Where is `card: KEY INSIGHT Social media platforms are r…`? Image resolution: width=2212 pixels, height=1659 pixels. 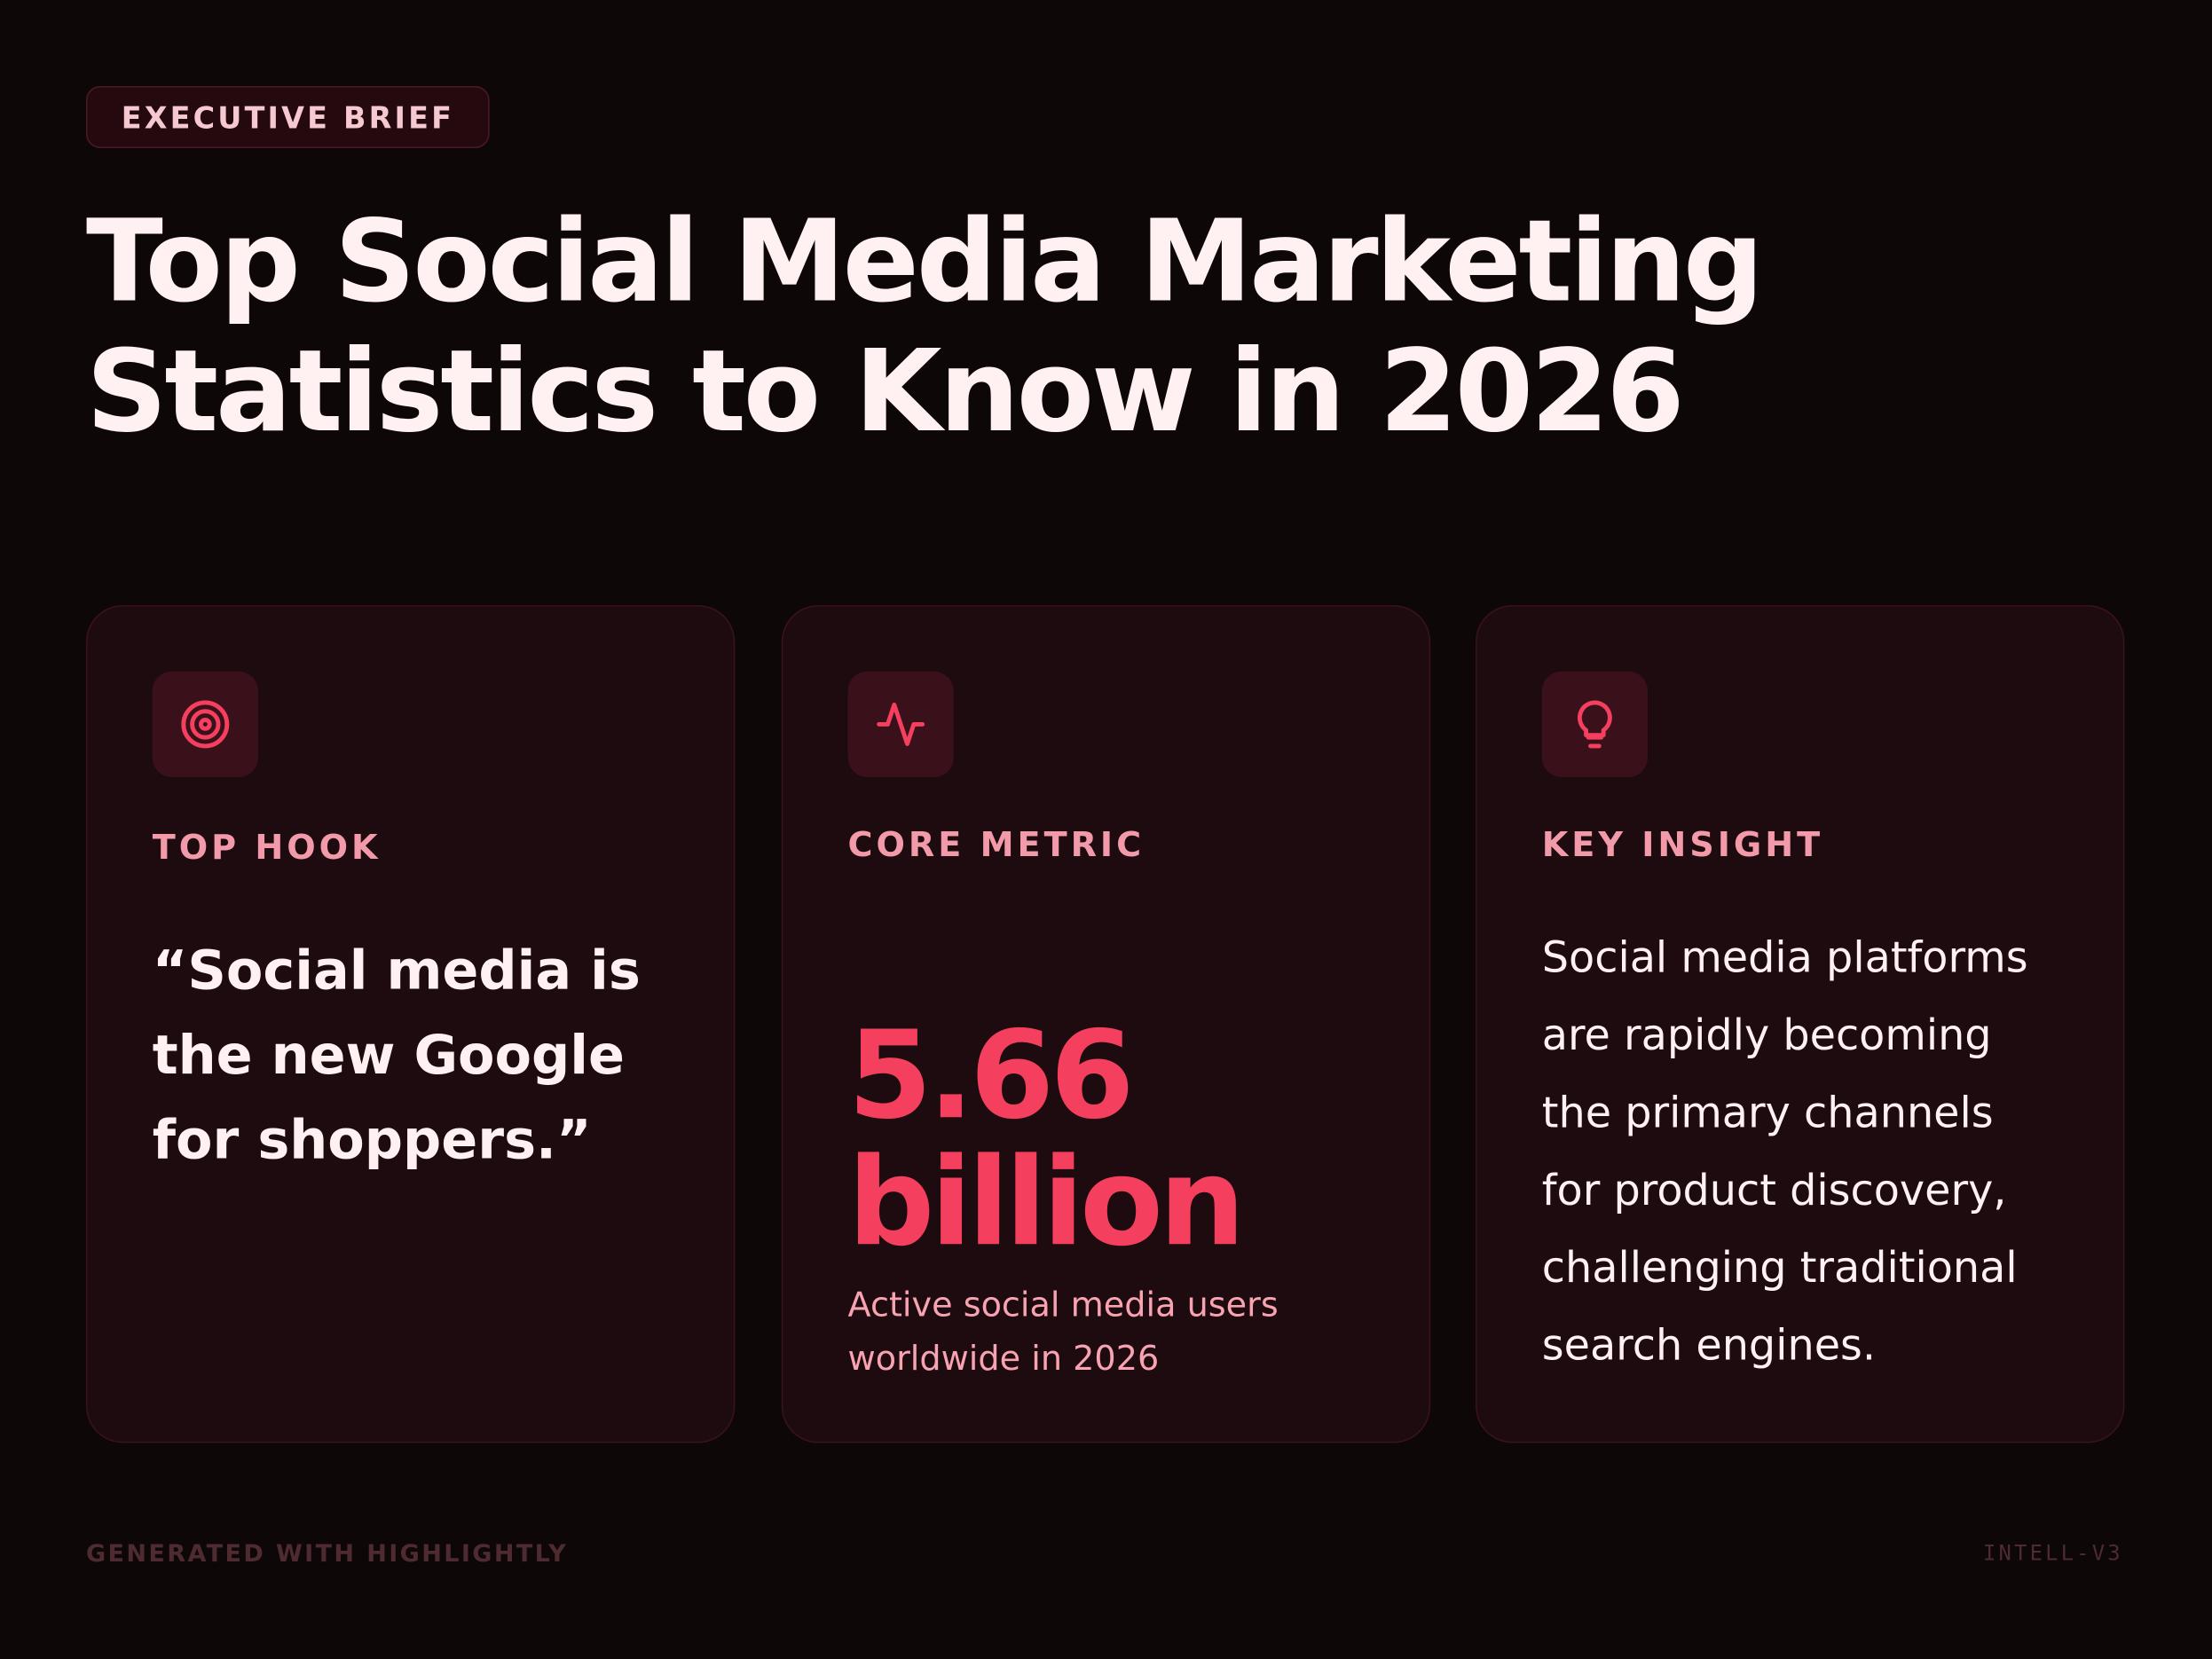 card: KEY INSIGHT Social media platforms are r… is located at coordinates (1800, 1024).